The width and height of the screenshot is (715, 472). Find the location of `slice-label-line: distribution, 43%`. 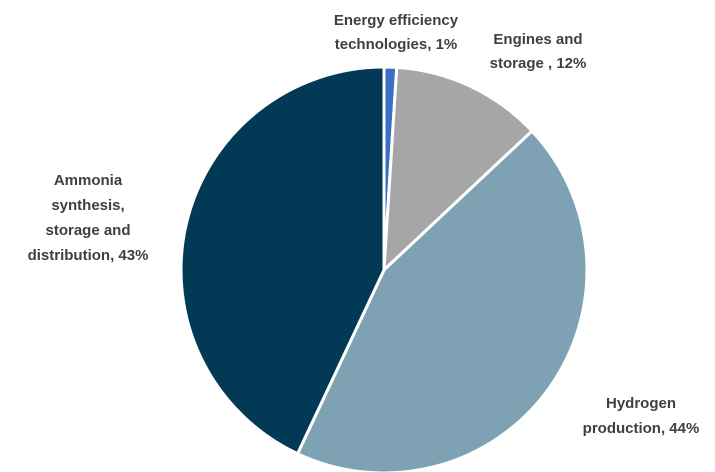

slice-label-line: distribution, 43% is located at coordinates (88, 255).